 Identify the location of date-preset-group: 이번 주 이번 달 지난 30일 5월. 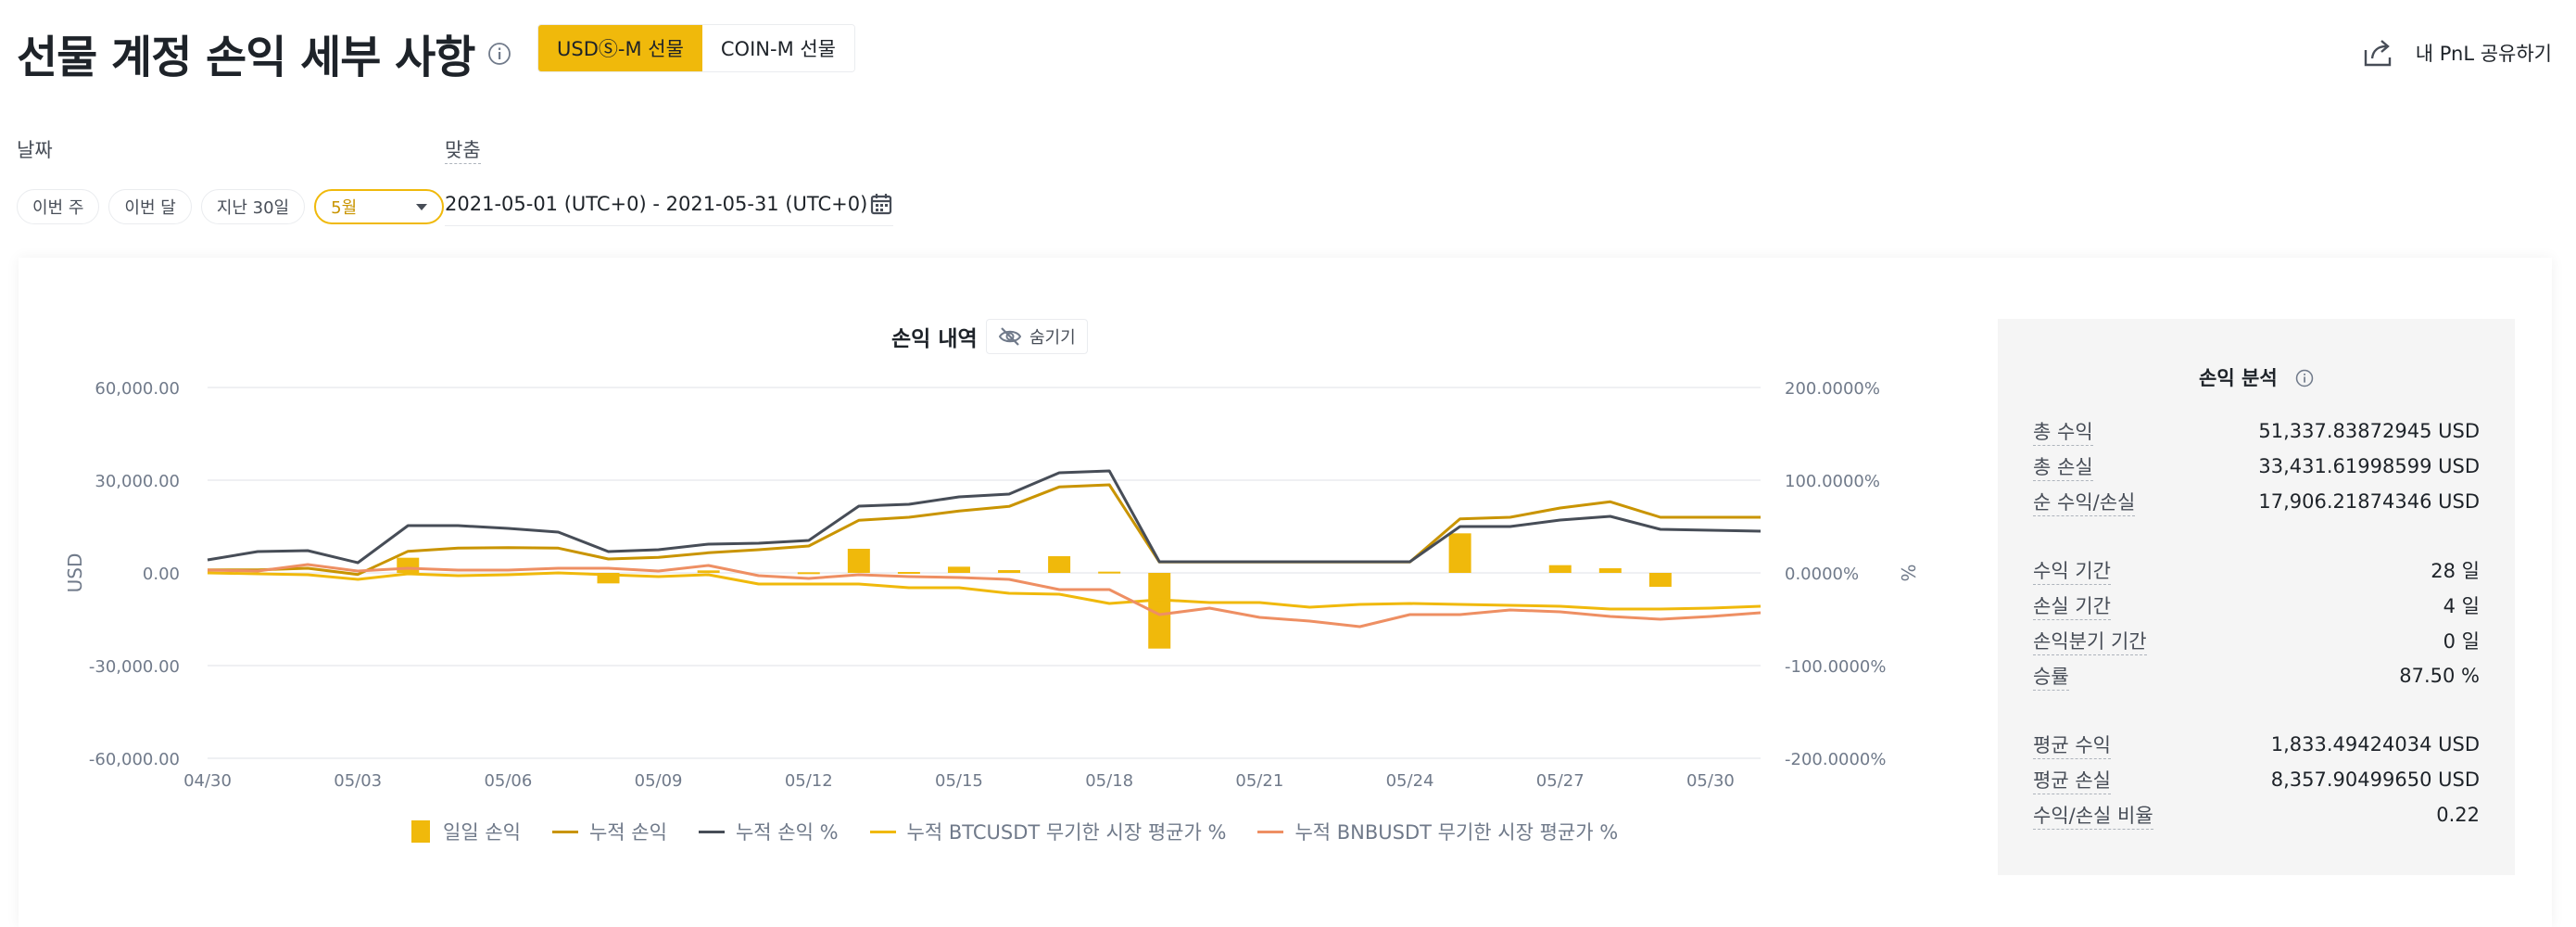
(231, 207).